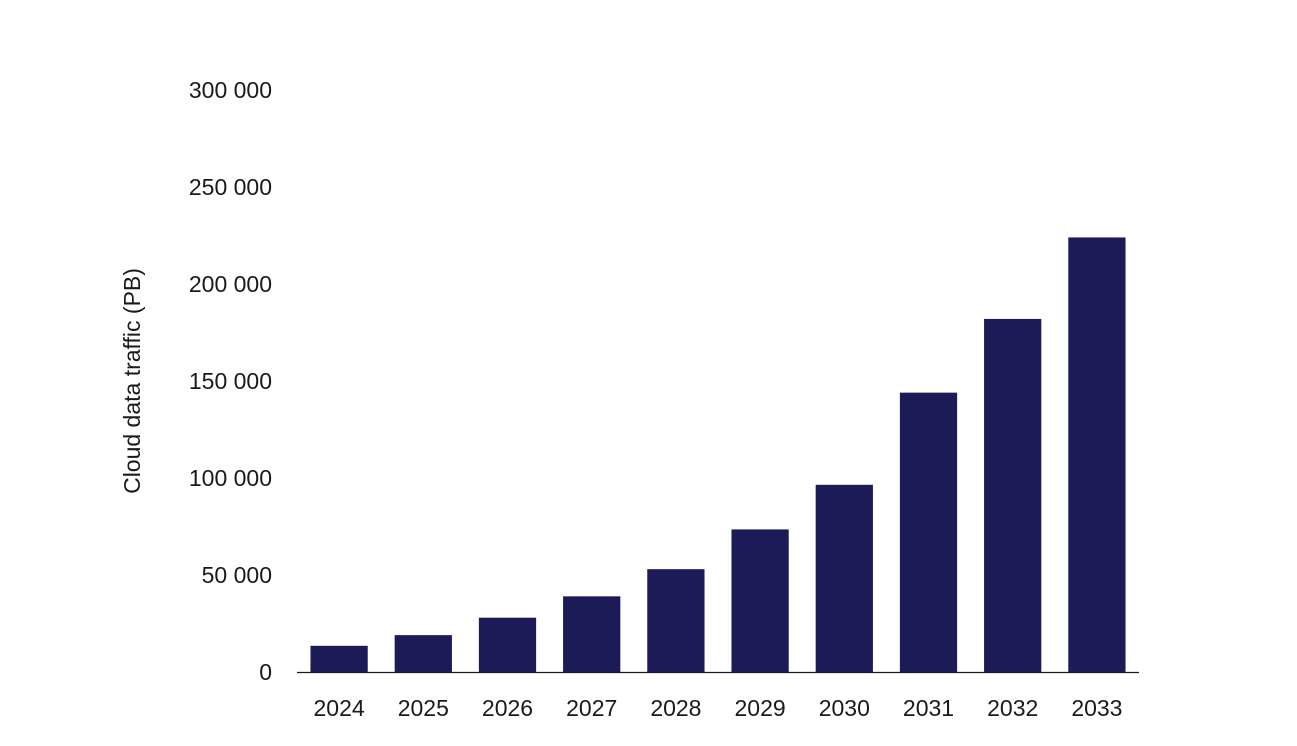 This screenshot has height=746, width=1297. Describe the element at coordinates (928, 708) in the screenshot. I see `x-tick-label: 2031` at that location.